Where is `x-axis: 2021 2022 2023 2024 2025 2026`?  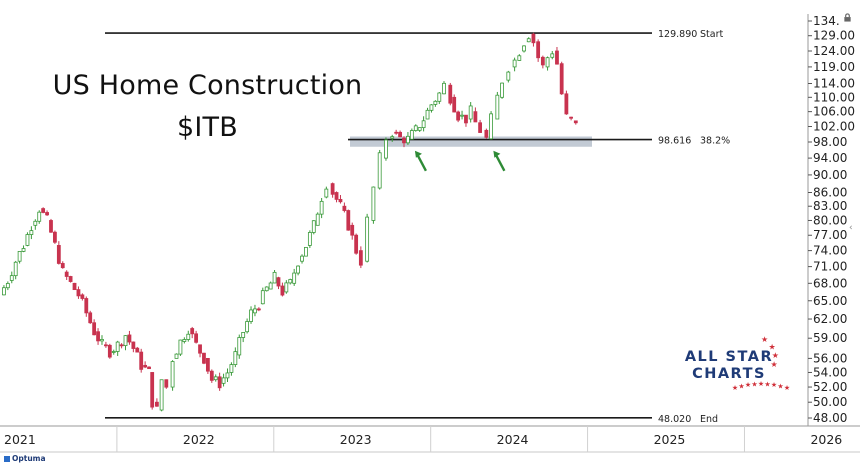 x-axis: 2021 2022 2023 2024 2025 2026 is located at coordinates (423, 439).